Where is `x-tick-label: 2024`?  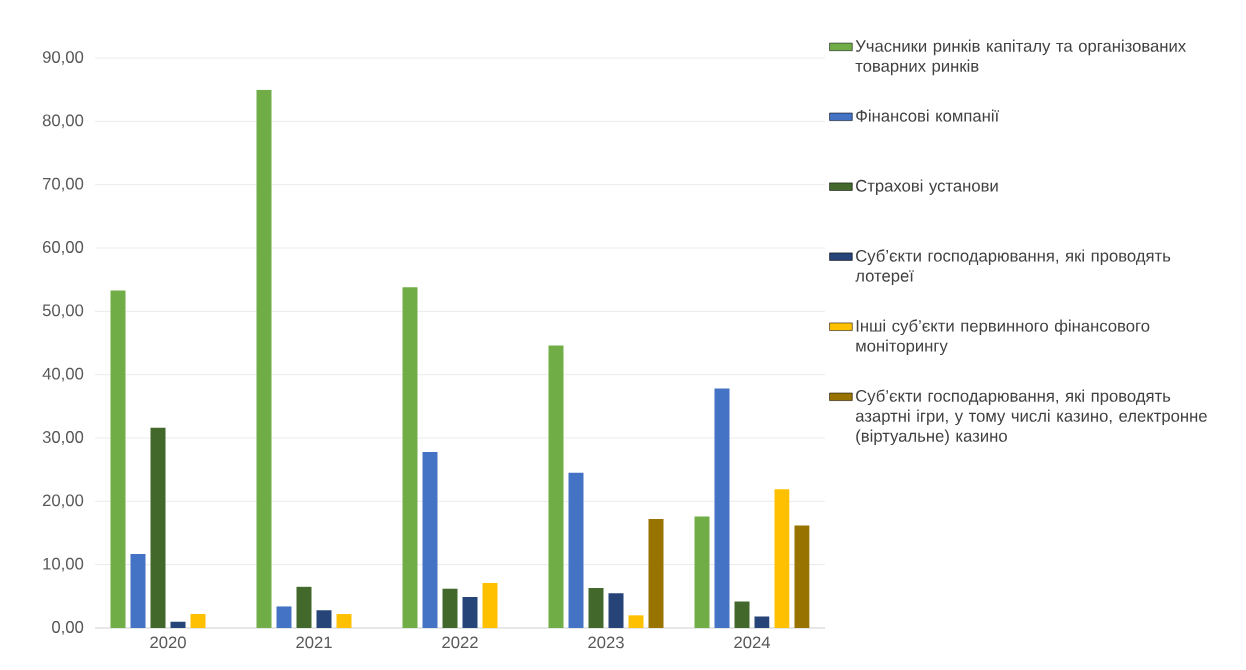 x-tick-label: 2024 is located at coordinates (752, 642).